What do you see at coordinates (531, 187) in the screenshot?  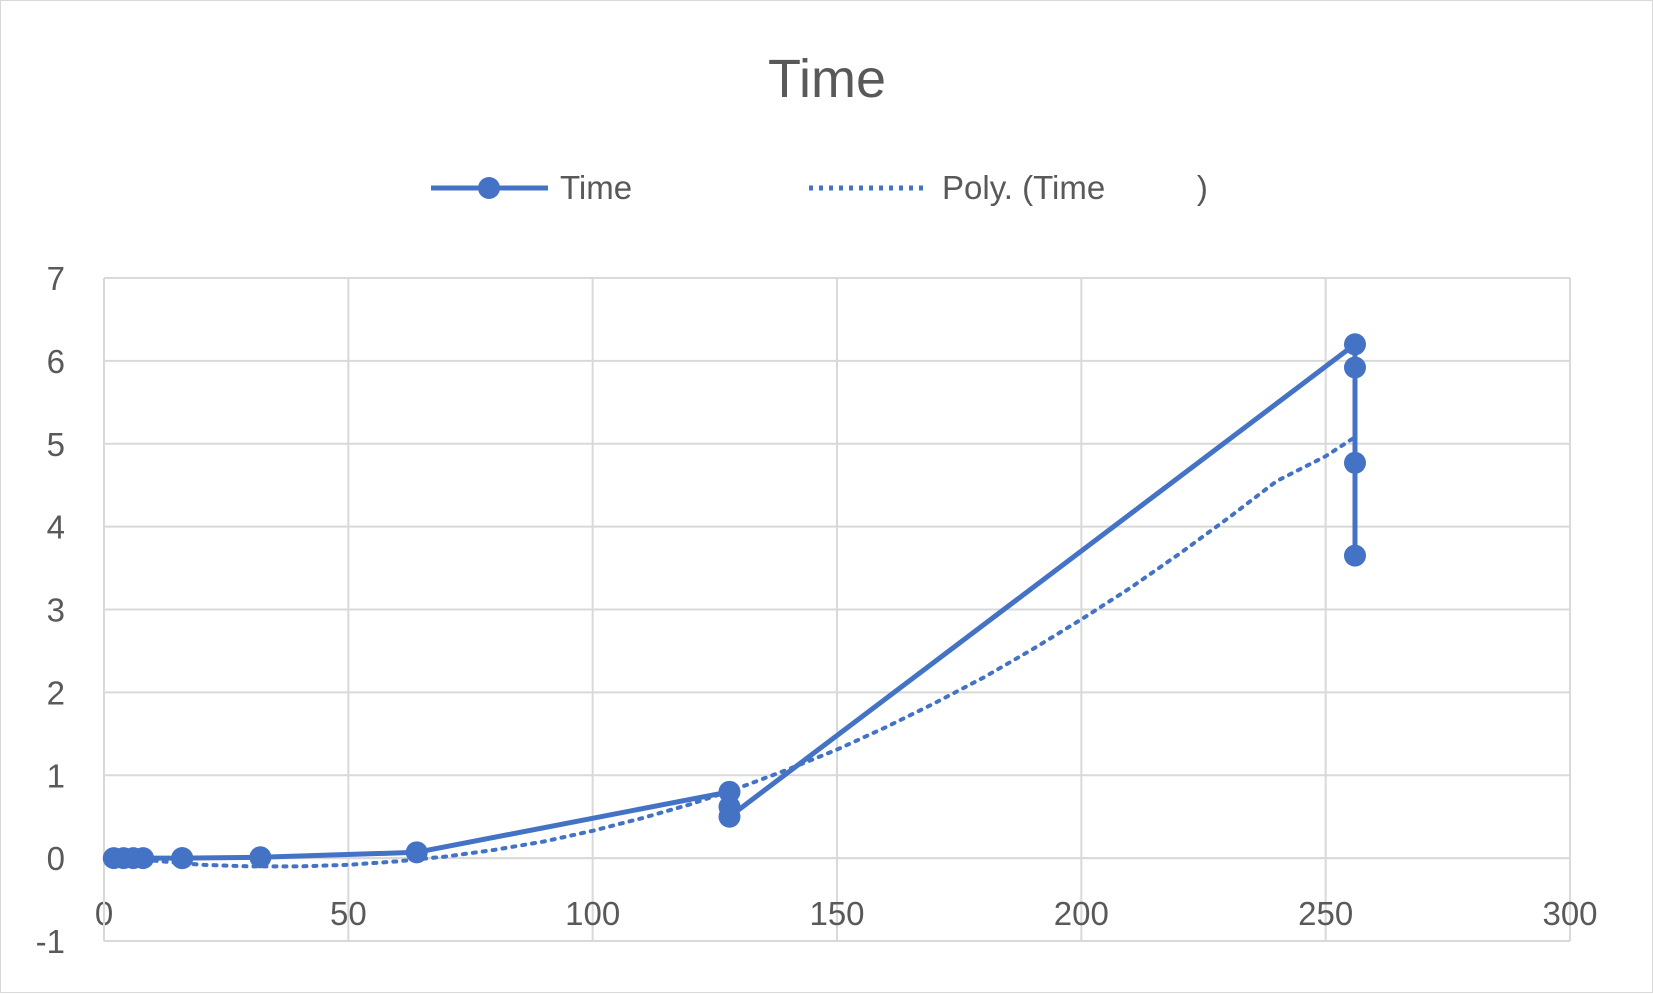 I see `legend-item-time: Time` at bounding box center [531, 187].